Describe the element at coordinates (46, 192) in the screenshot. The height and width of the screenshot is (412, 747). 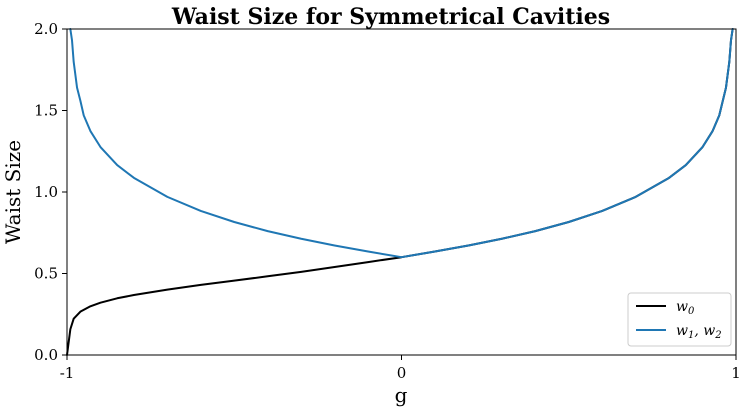
I see `y-tick-label: 1.0` at that location.